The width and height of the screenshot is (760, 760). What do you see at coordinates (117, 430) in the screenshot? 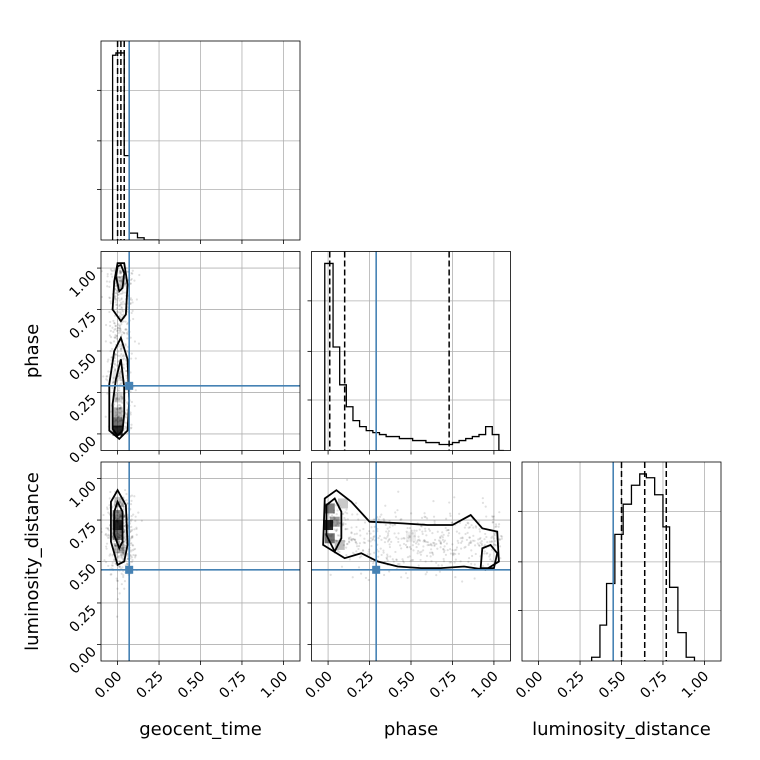
I see `density-cell` at bounding box center [117, 430].